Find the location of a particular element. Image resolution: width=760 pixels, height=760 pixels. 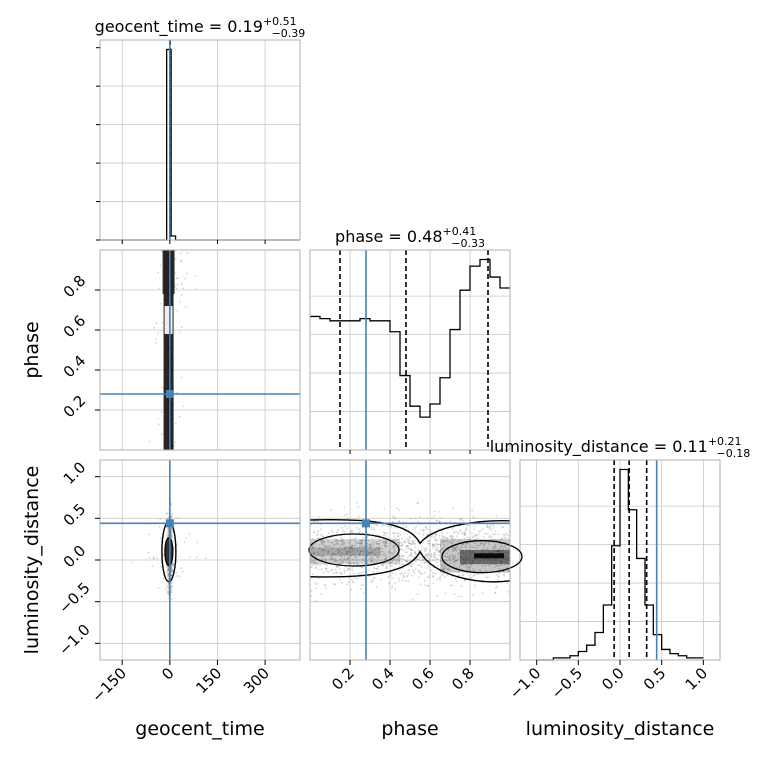

ylabel-luminosity-distance: luminosity_distance is located at coordinates (32, 560).